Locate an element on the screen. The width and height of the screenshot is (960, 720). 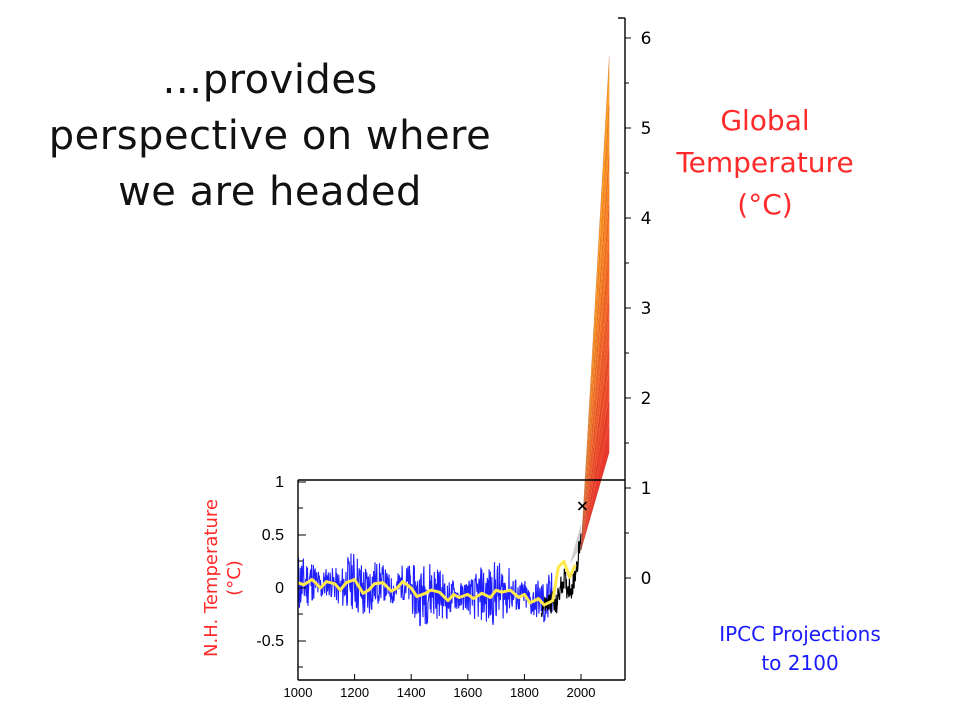
right-y-tick-label: 3 is located at coordinates (646, 309).